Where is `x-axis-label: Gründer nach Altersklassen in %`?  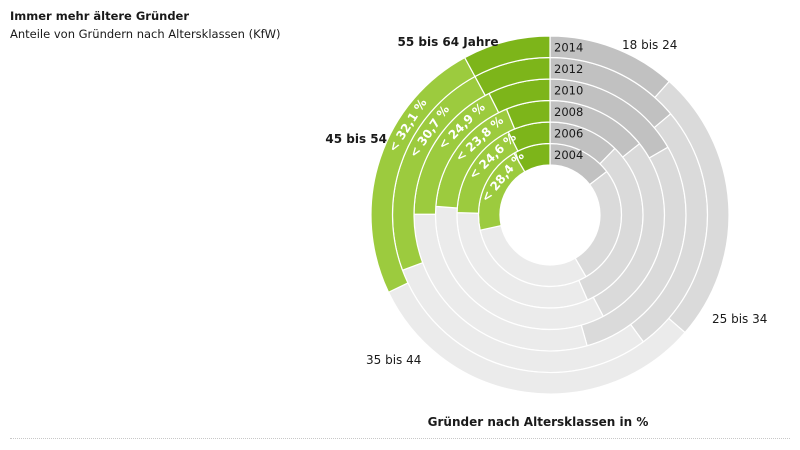 x-axis-label: Gründer nach Altersklassen in % is located at coordinates (538, 422).